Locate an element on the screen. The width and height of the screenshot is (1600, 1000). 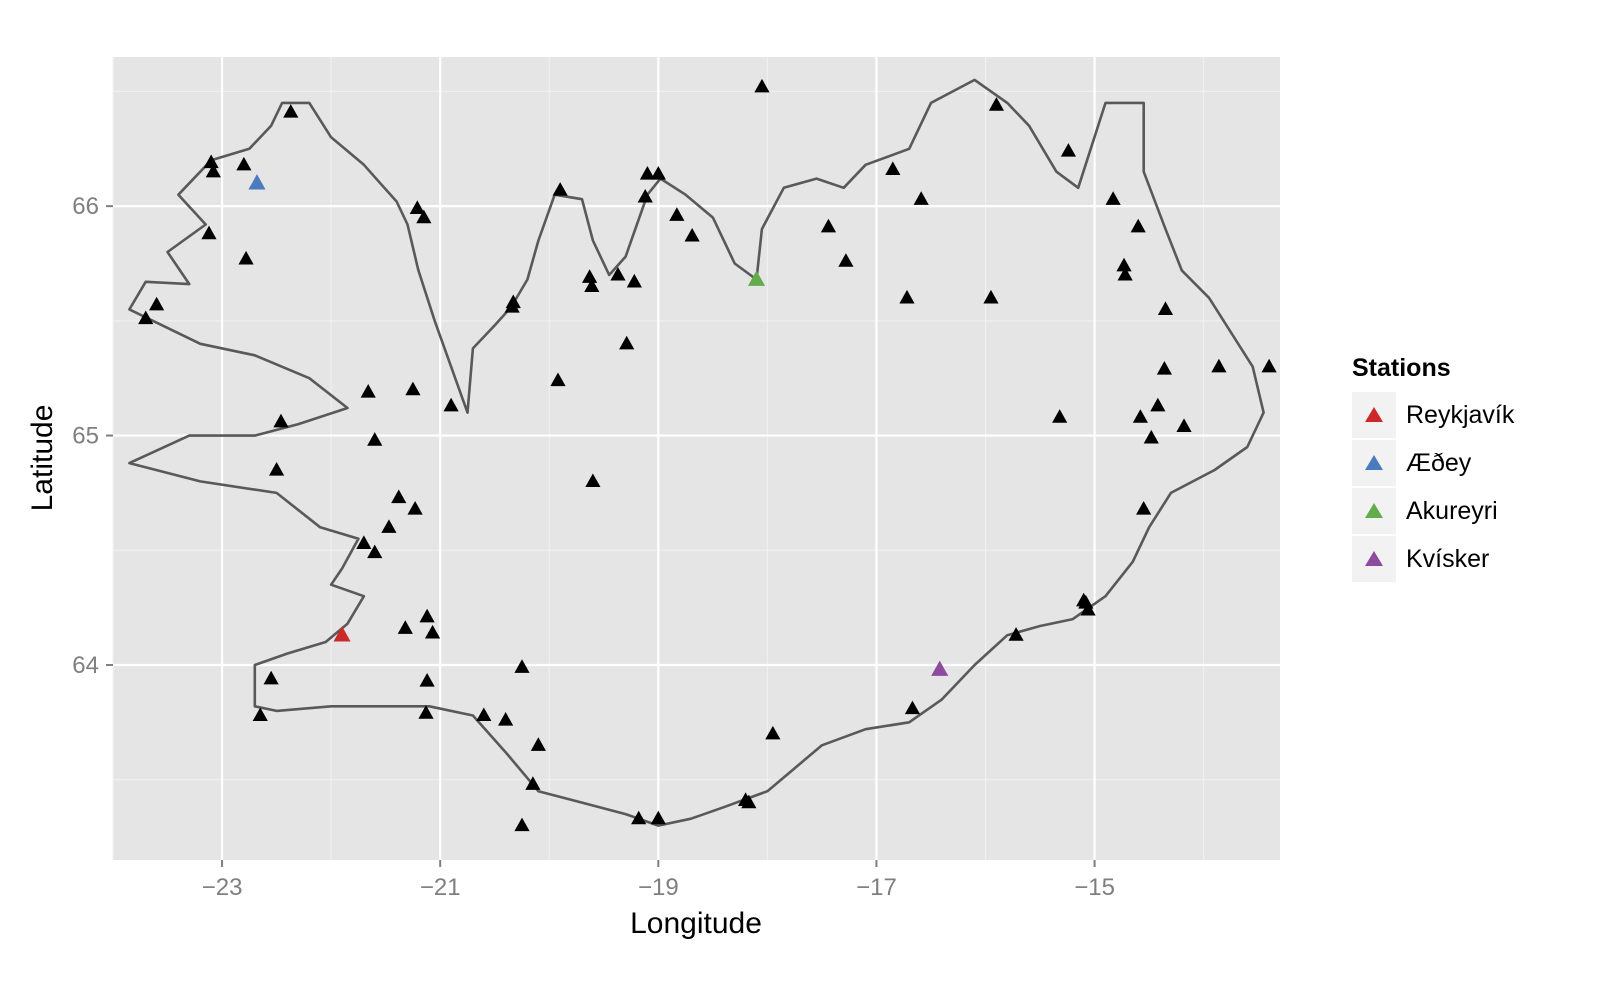
y-tick-label: 64 is located at coordinates (85, 665).